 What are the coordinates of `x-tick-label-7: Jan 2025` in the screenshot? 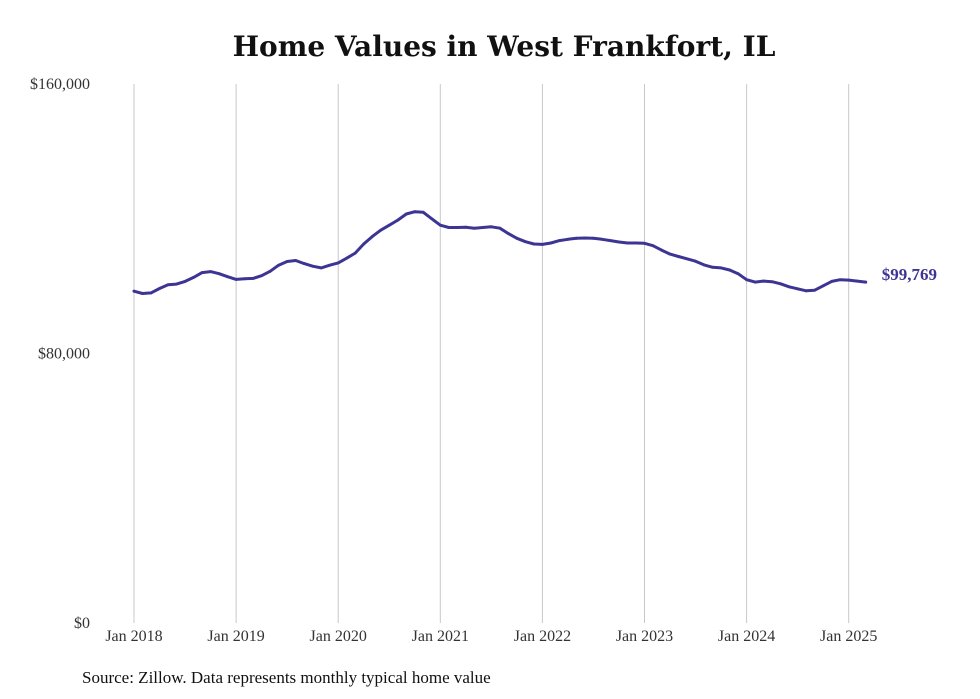 It's located at (848, 636).